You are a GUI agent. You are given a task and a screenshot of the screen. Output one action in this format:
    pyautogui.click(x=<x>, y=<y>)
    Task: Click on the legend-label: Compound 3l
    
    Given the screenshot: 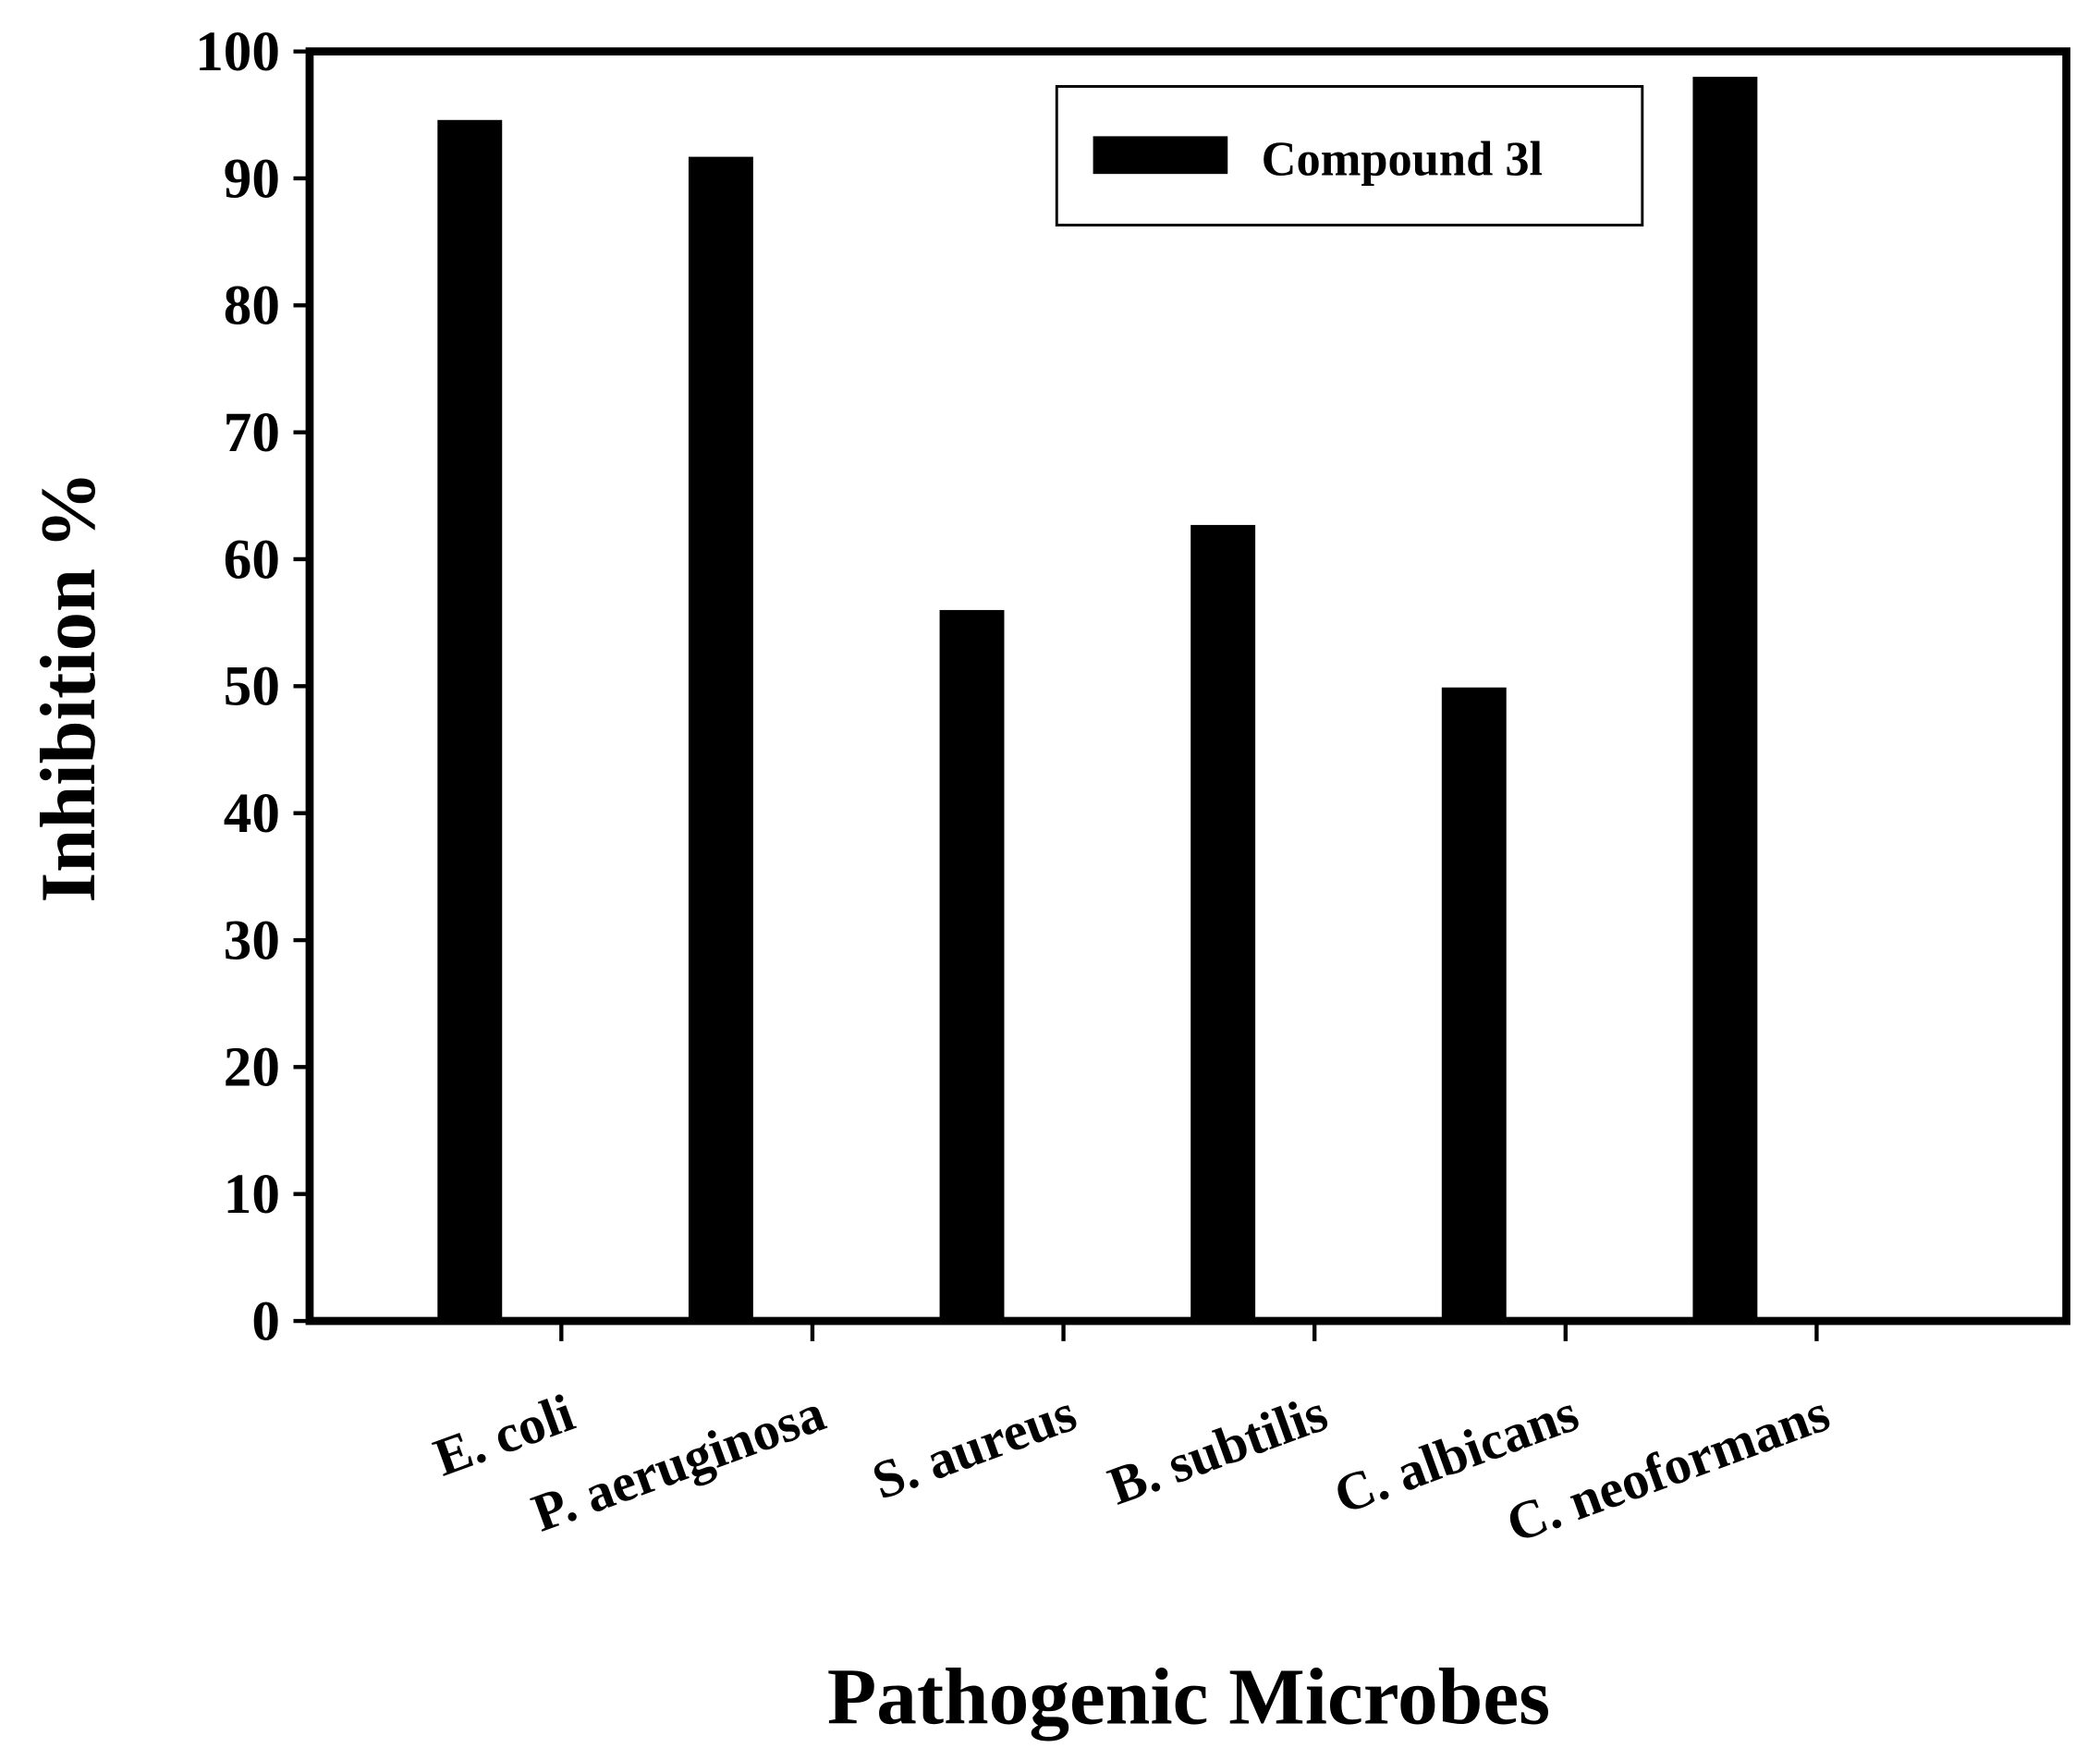 What is the action you would take?
    pyautogui.click(x=1403, y=160)
    